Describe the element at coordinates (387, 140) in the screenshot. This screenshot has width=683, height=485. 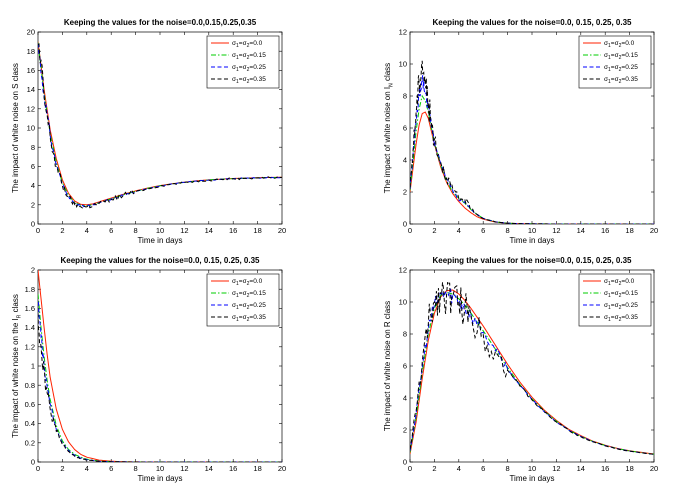
I see `y-axis-label-main: The impact of white noise on I` at that location.